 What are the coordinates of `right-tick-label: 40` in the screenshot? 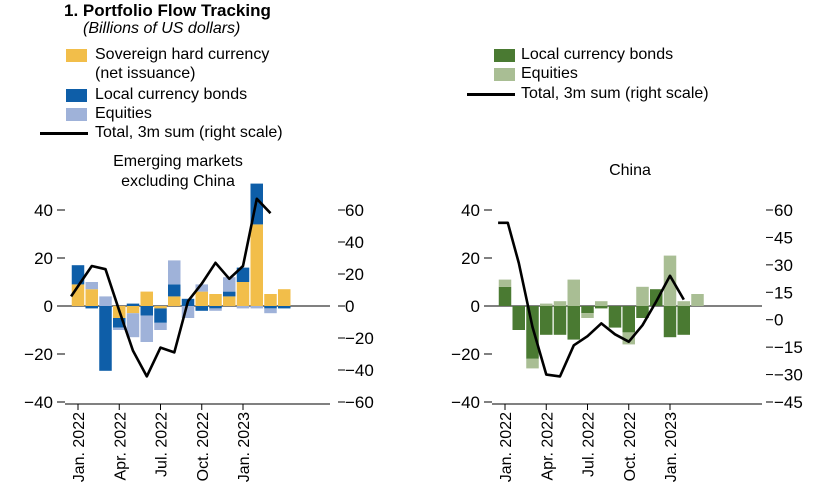 It's located at (354, 242).